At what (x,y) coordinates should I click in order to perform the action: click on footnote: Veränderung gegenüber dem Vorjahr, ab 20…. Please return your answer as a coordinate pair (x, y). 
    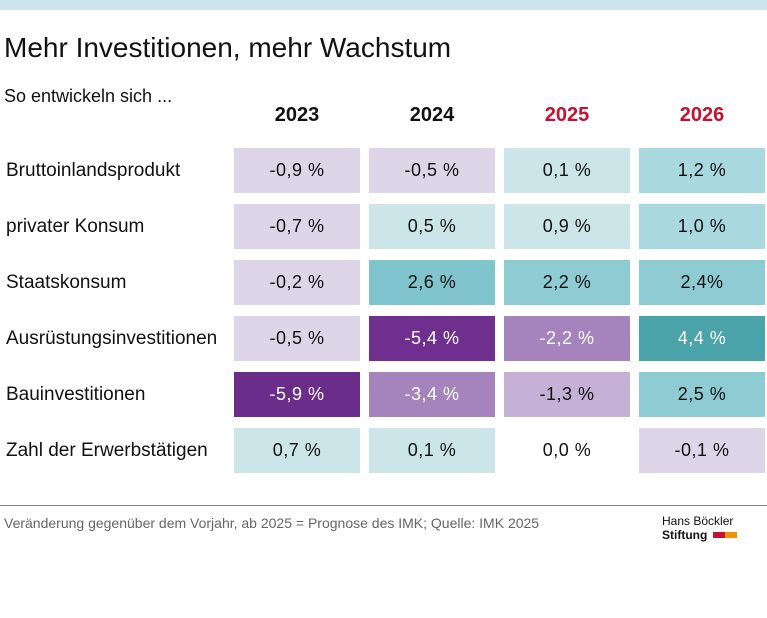
    Looking at the image, I should click on (272, 523).